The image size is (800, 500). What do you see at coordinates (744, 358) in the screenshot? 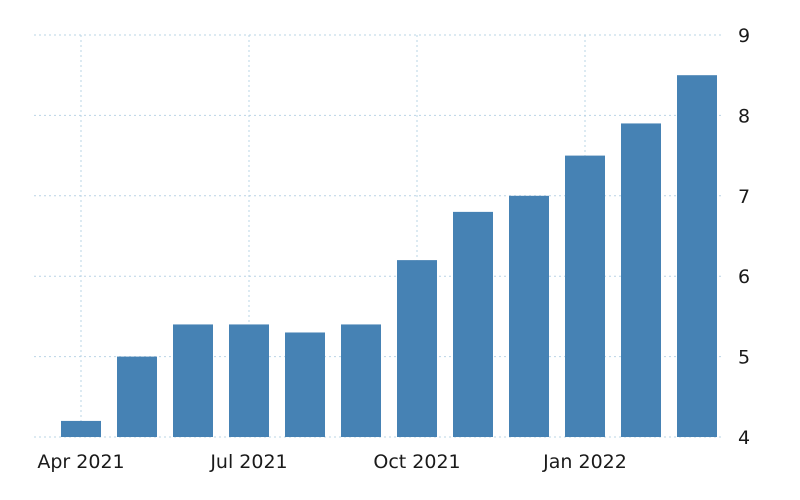
I see `y-tick-label-5: 5` at bounding box center [744, 358].